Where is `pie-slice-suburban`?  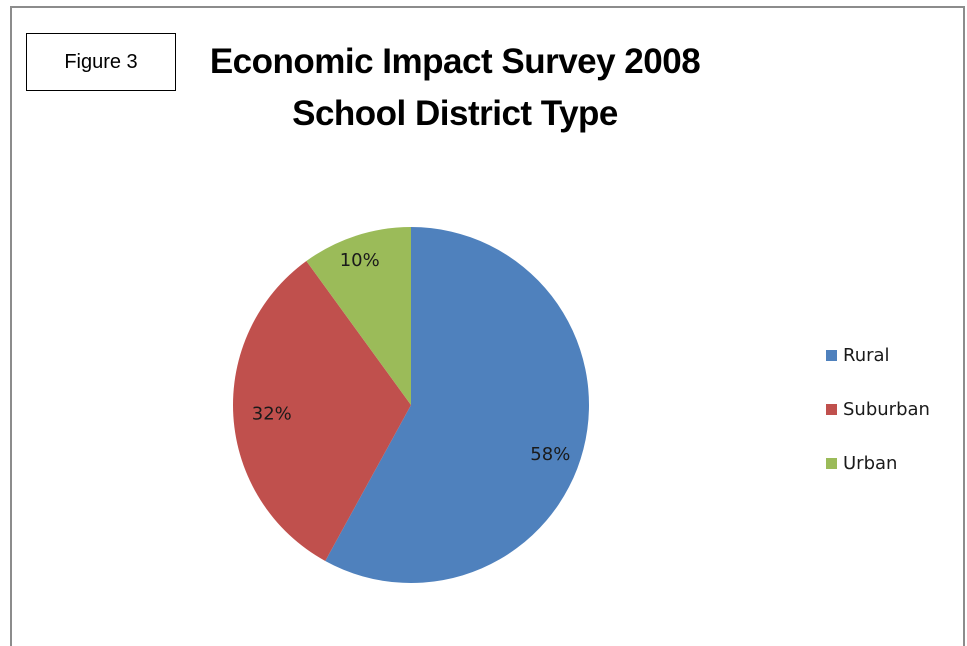
pie-slice-suburban is located at coordinates (321, 410).